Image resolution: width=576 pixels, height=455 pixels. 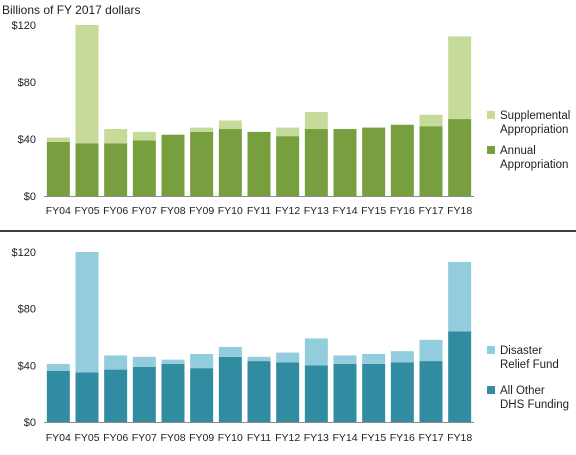 I want to click on bottom-bar-all-other-dhs-funding-fy17, so click(x=431, y=391).